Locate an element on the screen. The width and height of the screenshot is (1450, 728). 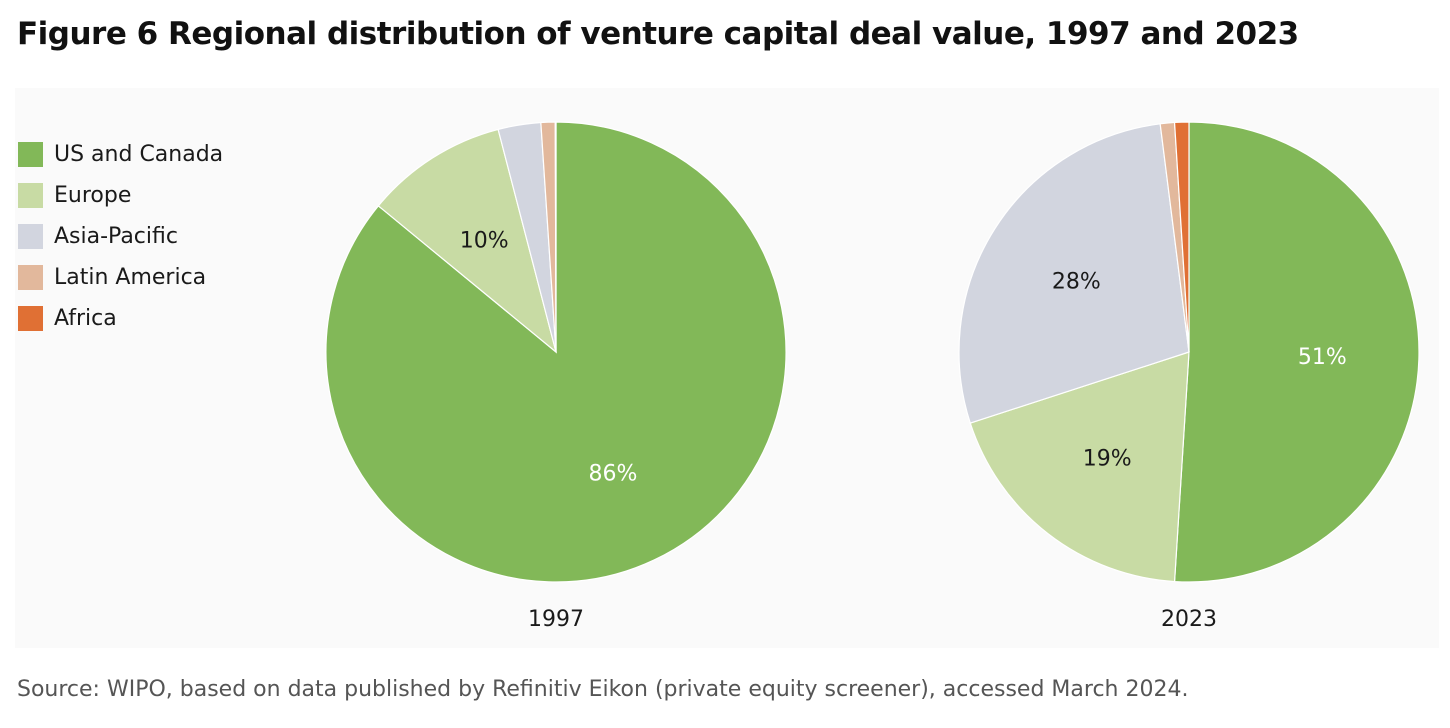
pie-1997-slice-europe is located at coordinates (467, 241).